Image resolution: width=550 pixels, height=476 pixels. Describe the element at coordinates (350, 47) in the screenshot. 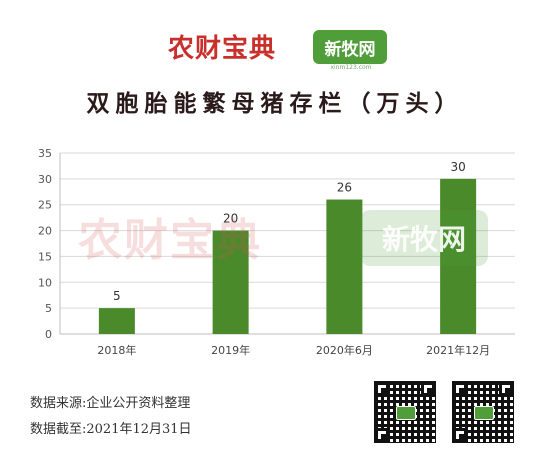

I see `partner-logo: 新牧网` at that location.